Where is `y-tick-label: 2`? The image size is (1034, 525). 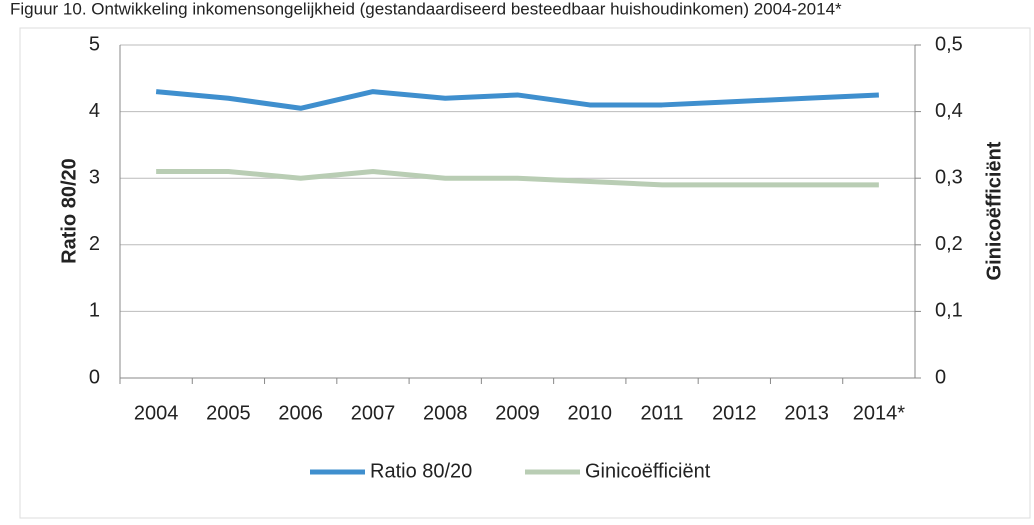 y-tick-label: 2 is located at coordinates (94, 244).